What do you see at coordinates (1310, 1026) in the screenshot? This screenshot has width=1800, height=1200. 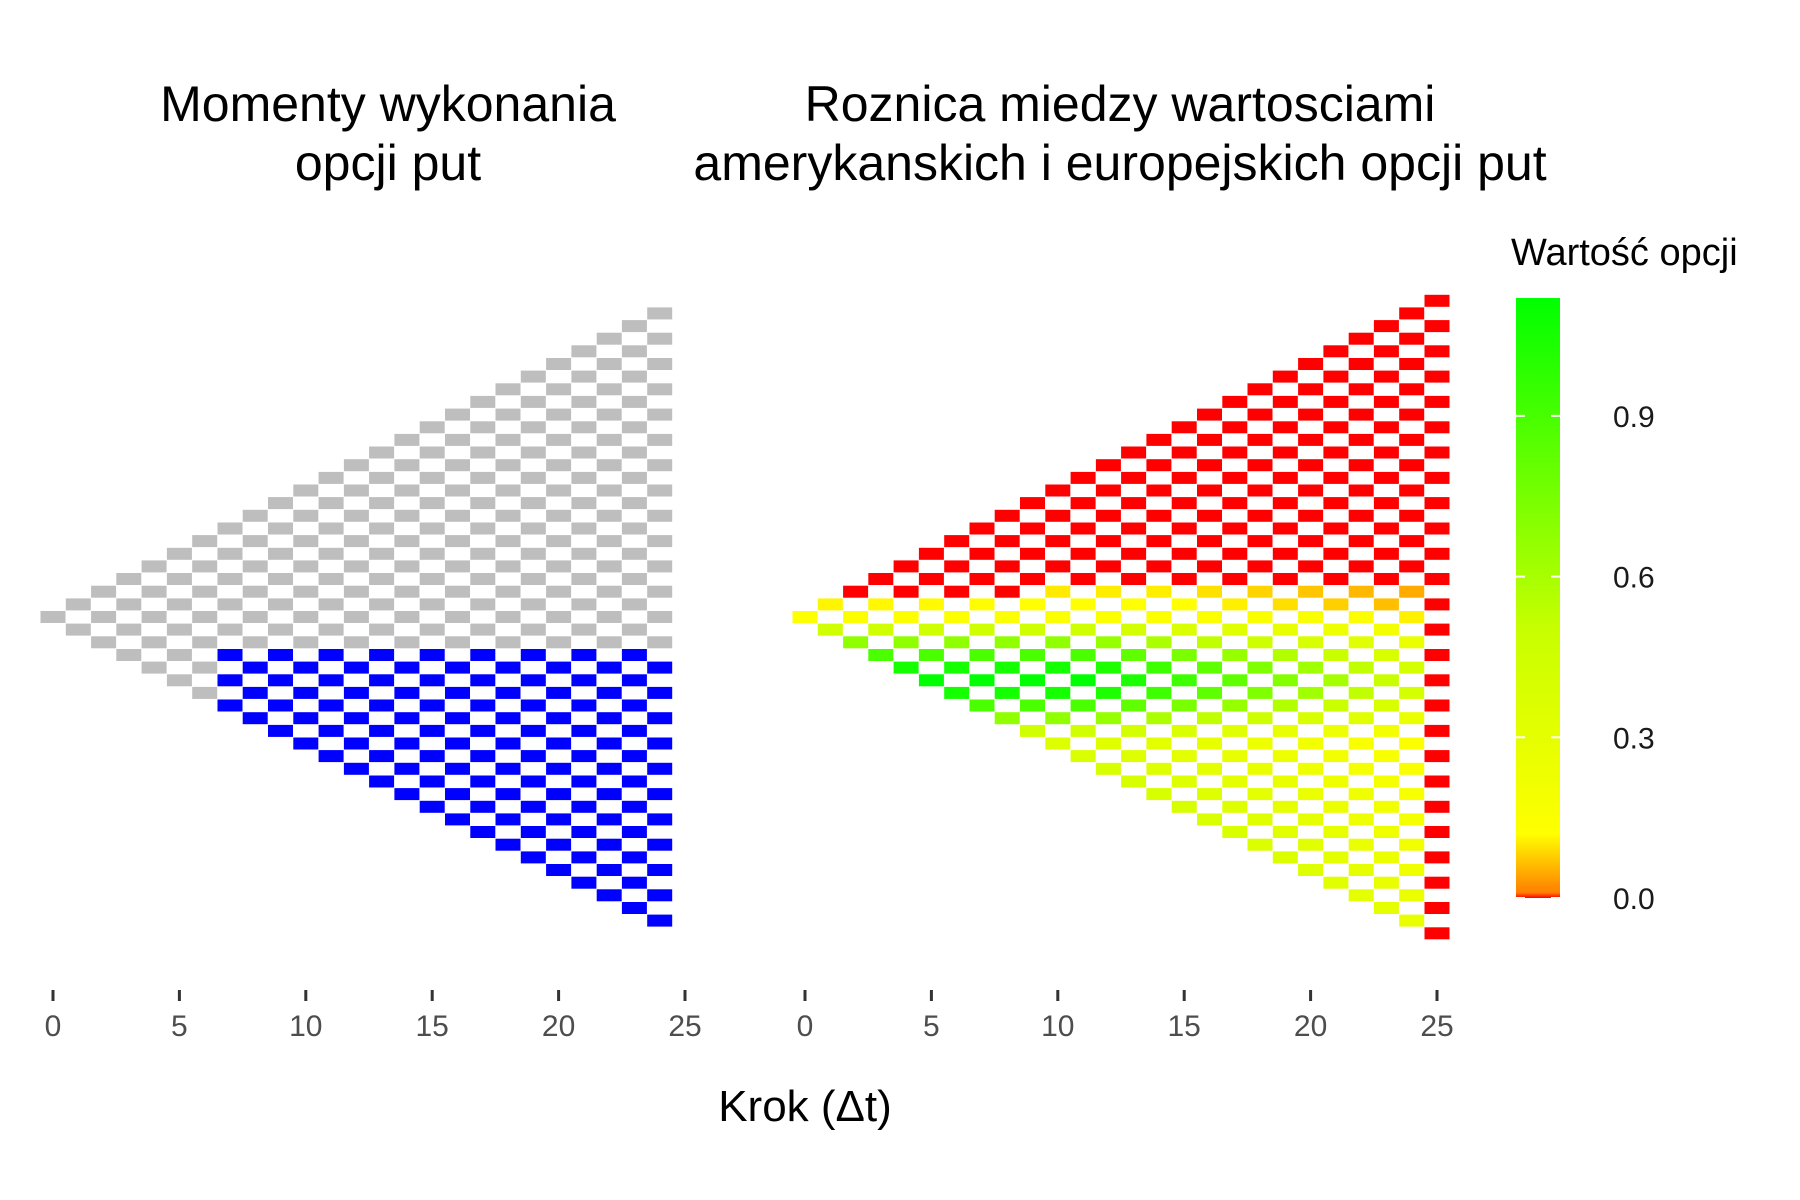 I see `right-x-tick-label: 20` at bounding box center [1310, 1026].